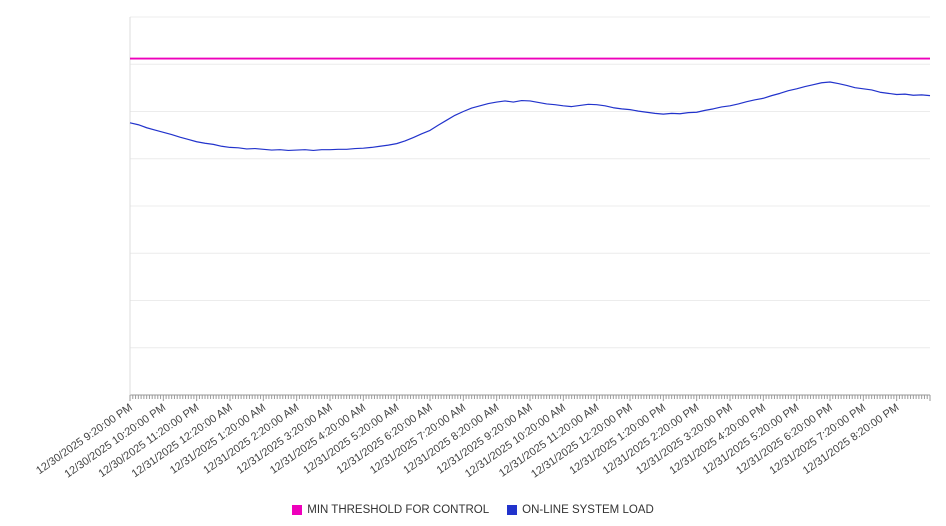 The height and width of the screenshot is (526, 946). I want to click on threshold-legend-swatch, so click(297, 510).